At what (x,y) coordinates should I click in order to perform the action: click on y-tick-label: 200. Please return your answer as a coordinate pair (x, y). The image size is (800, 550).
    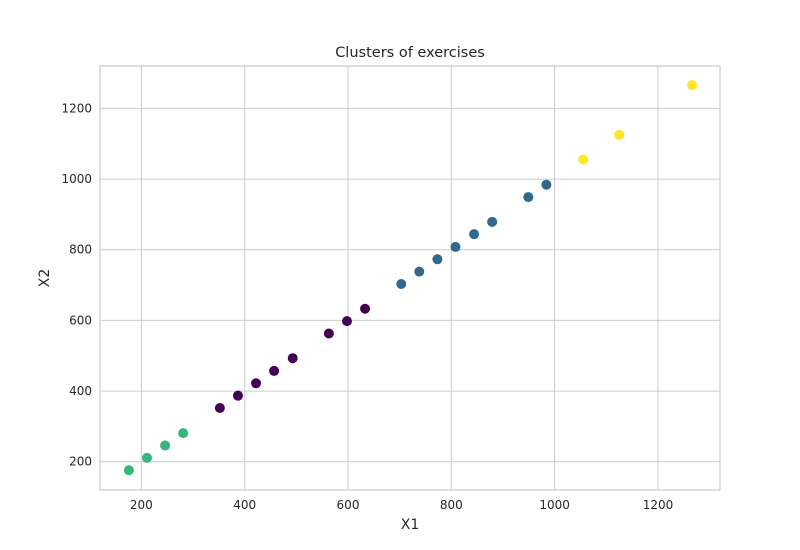
    Looking at the image, I should click on (80, 462).